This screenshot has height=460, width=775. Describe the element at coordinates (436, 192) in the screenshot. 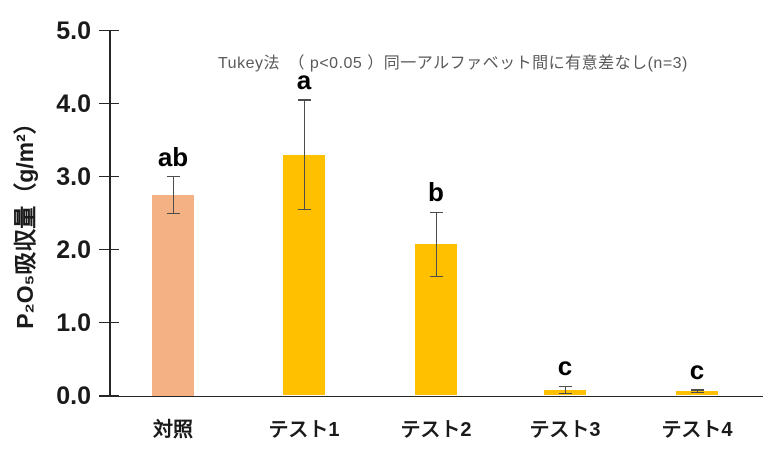

I see `significance-letter: b` at that location.